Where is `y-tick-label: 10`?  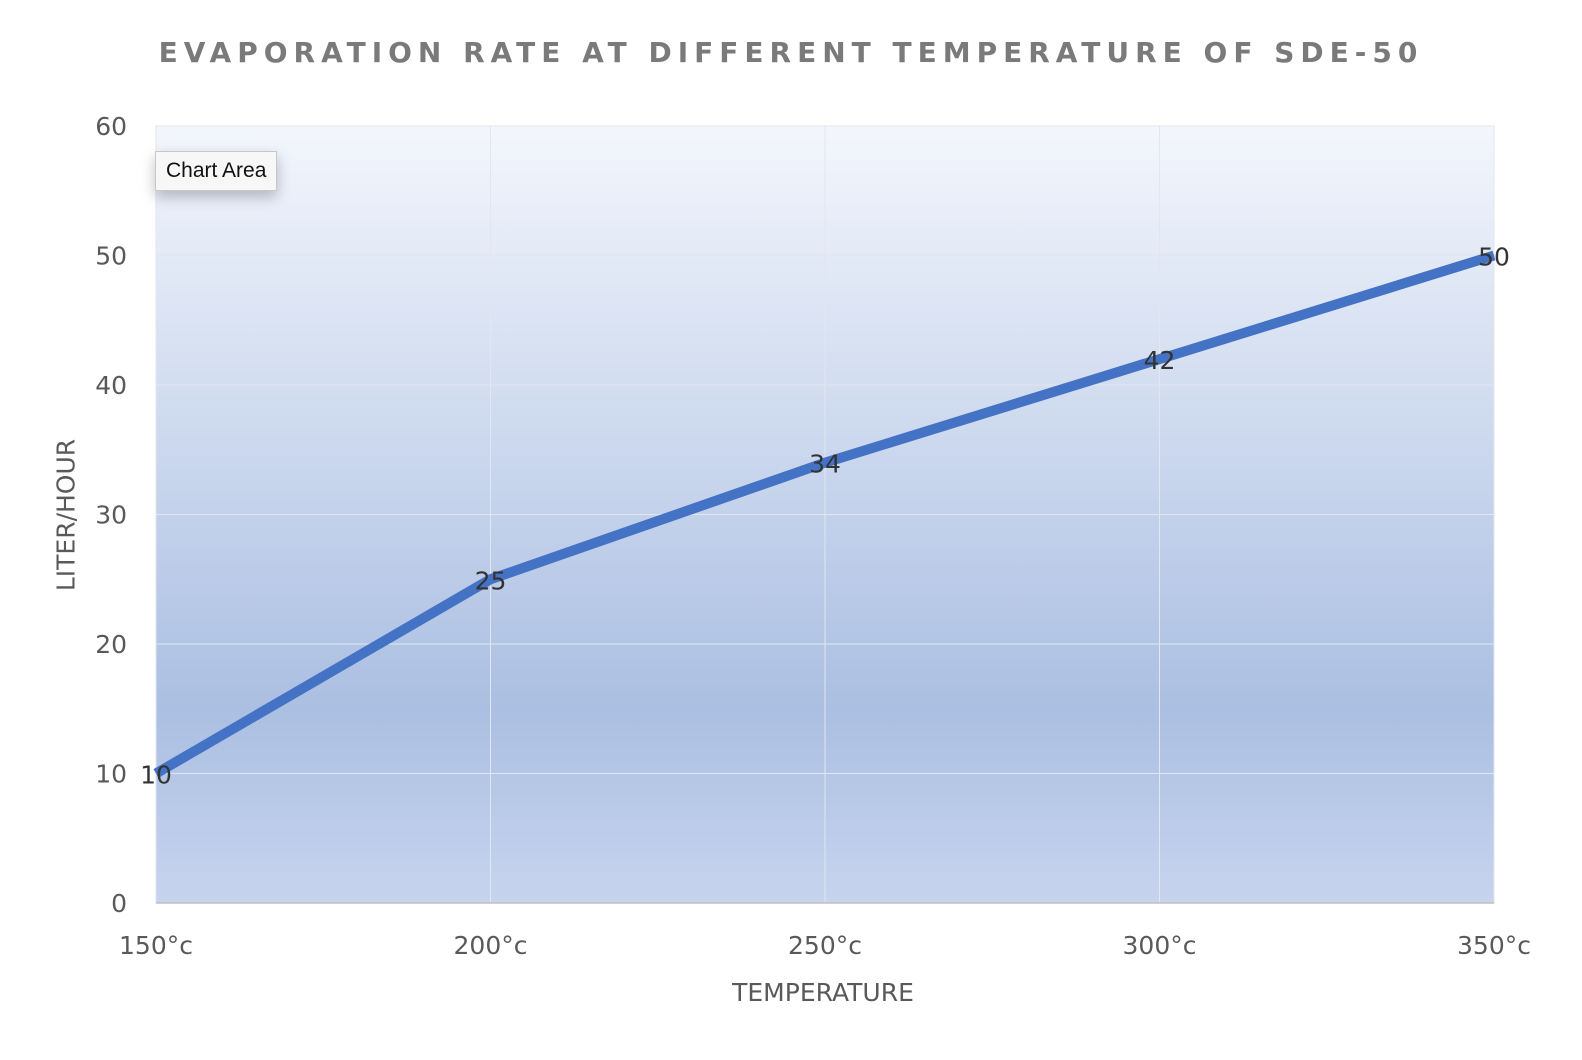
y-tick-label: 10 is located at coordinates (111, 774).